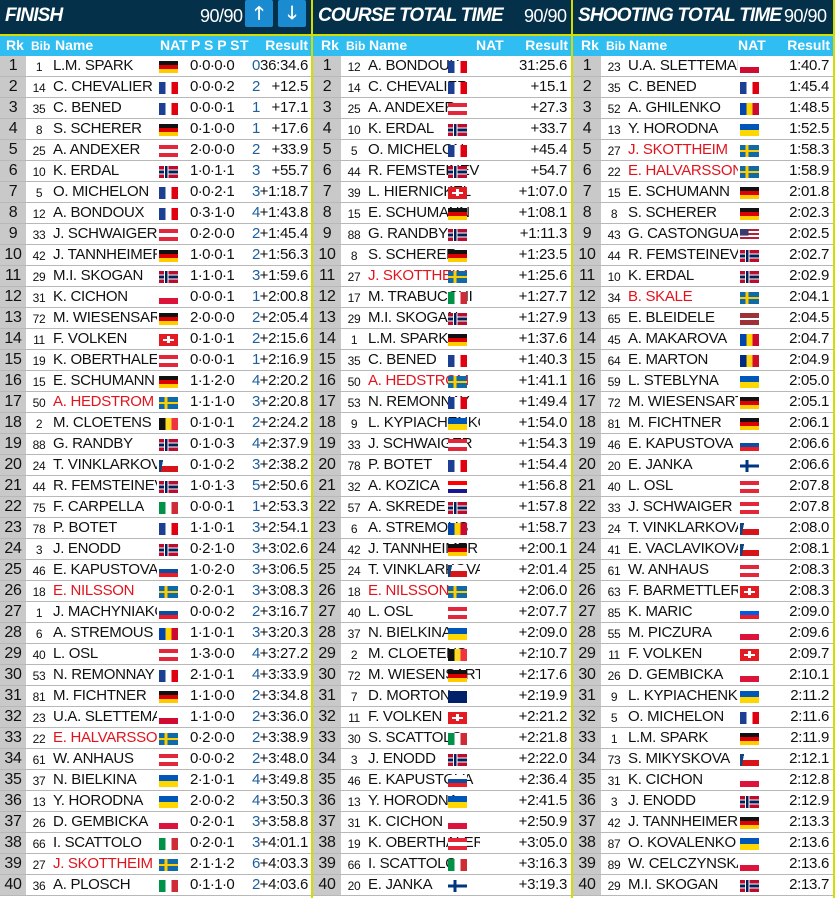  What do you see at coordinates (442, 129) in the screenshot?
I see `result-row: 4 10 K. ERDAL +33.7` at bounding box center [442, 129].